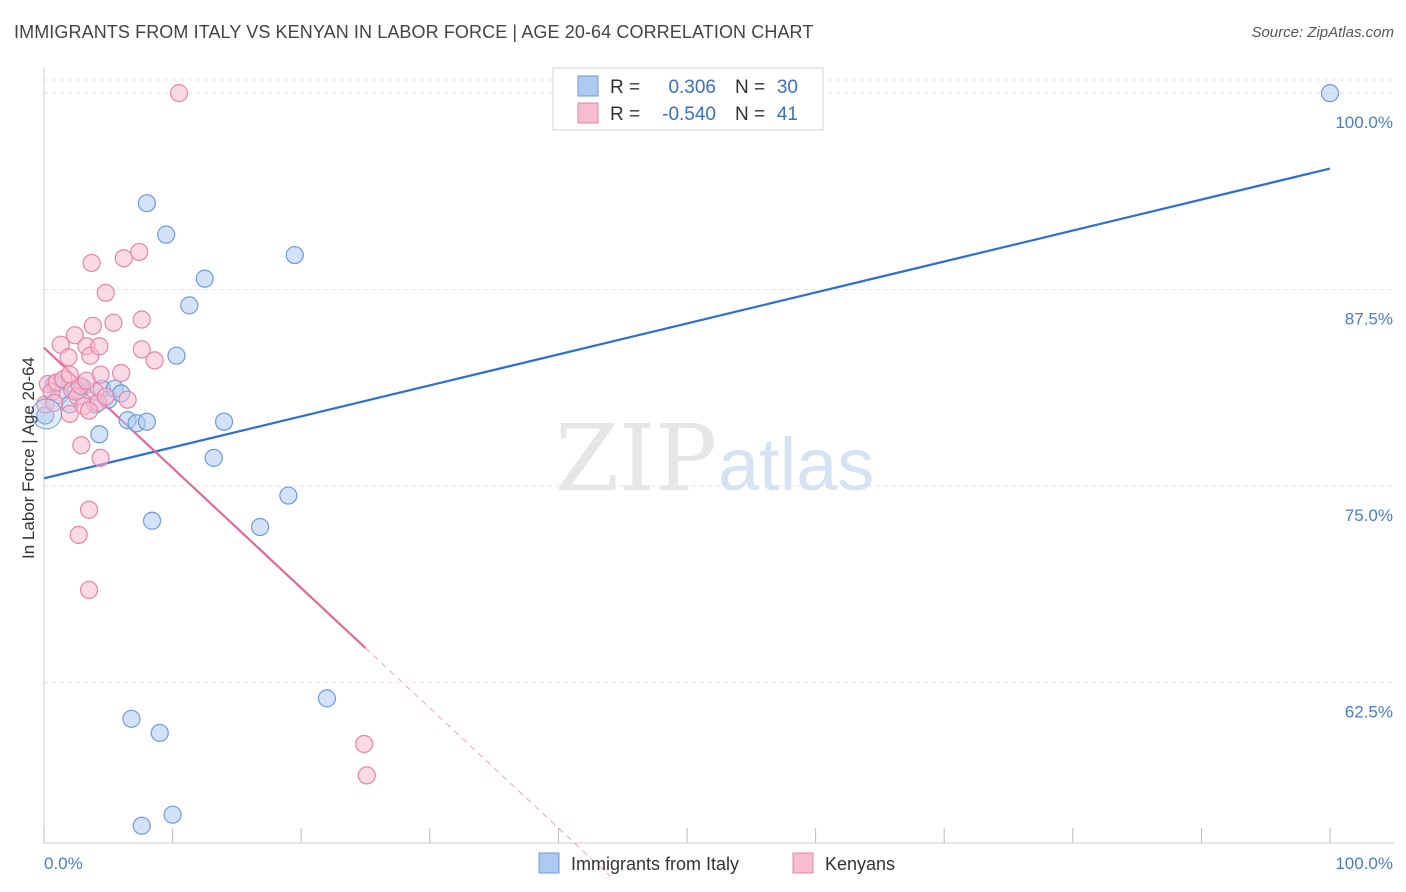  I want to click on legend-r-label-2: R =, so click(625, 114).